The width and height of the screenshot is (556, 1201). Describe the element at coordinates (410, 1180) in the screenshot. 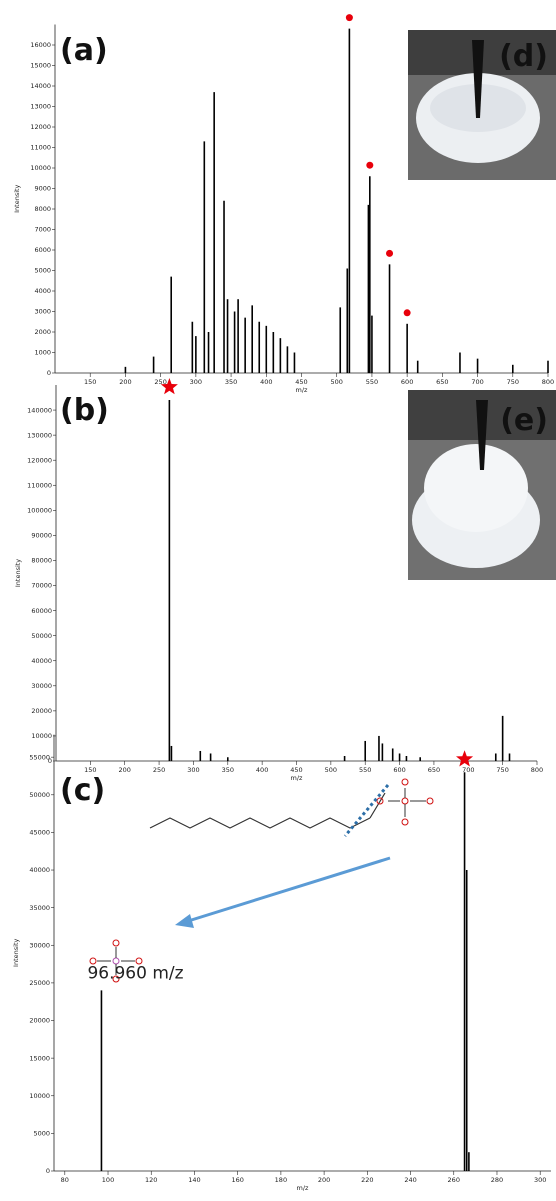

I see `x-tick-label: 240` at that location.